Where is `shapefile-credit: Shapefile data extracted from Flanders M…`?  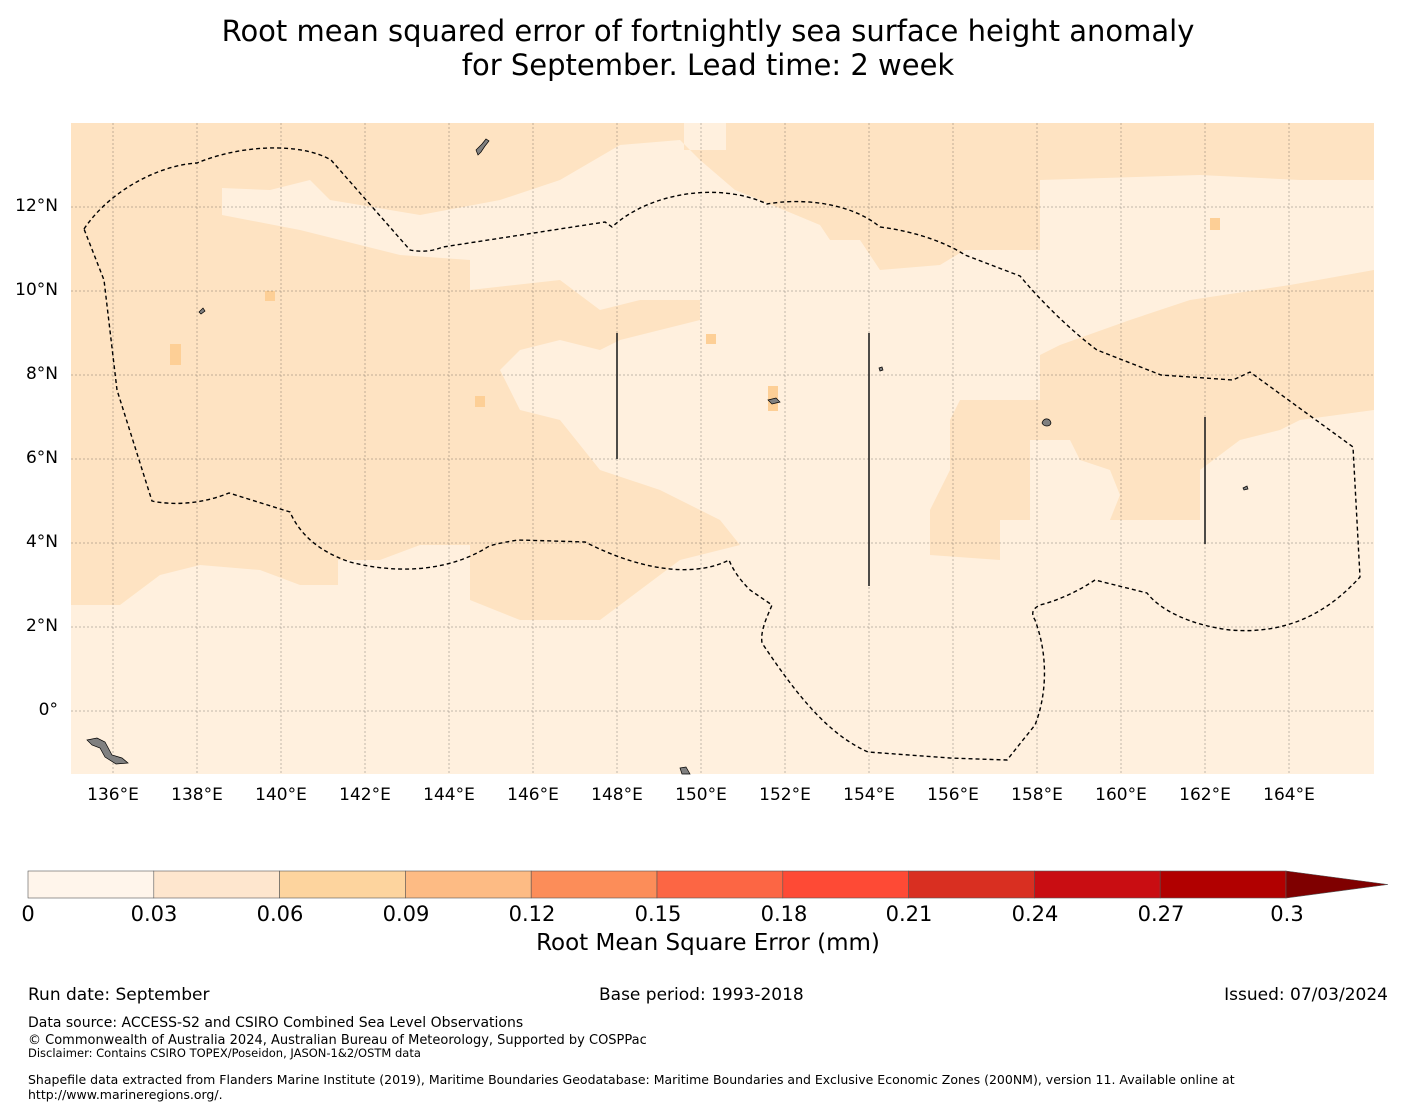 shapefile-credit: Shapefile data extracted from Flanders M… is located at coordinates (631, 1087).